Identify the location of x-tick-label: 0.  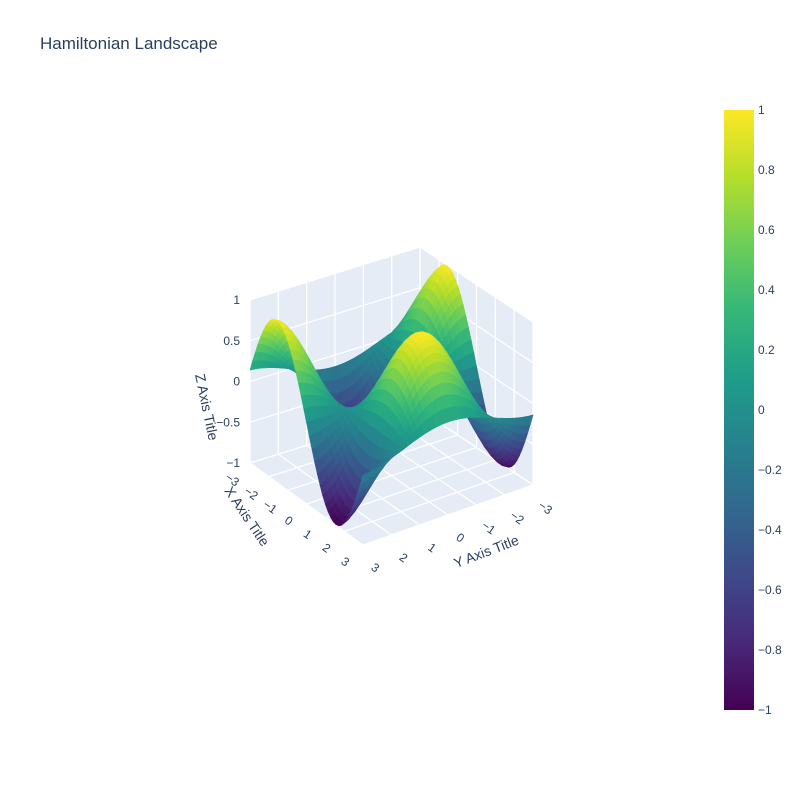
(289, 520).